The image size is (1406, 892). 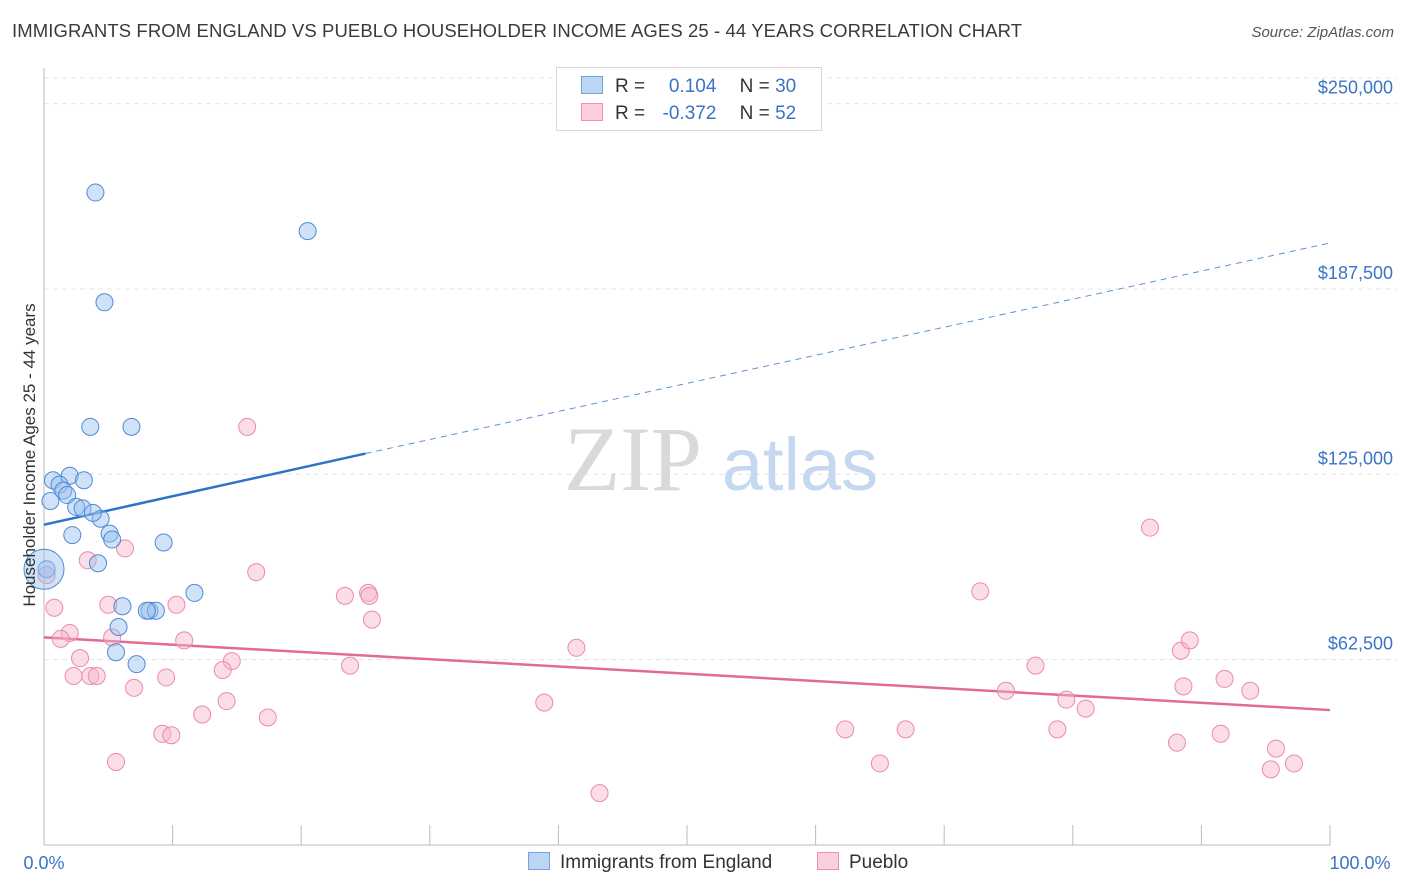 I want to click on legend-row-pueblo: R = -0.372 N = 52, so click(x=688, y=115).